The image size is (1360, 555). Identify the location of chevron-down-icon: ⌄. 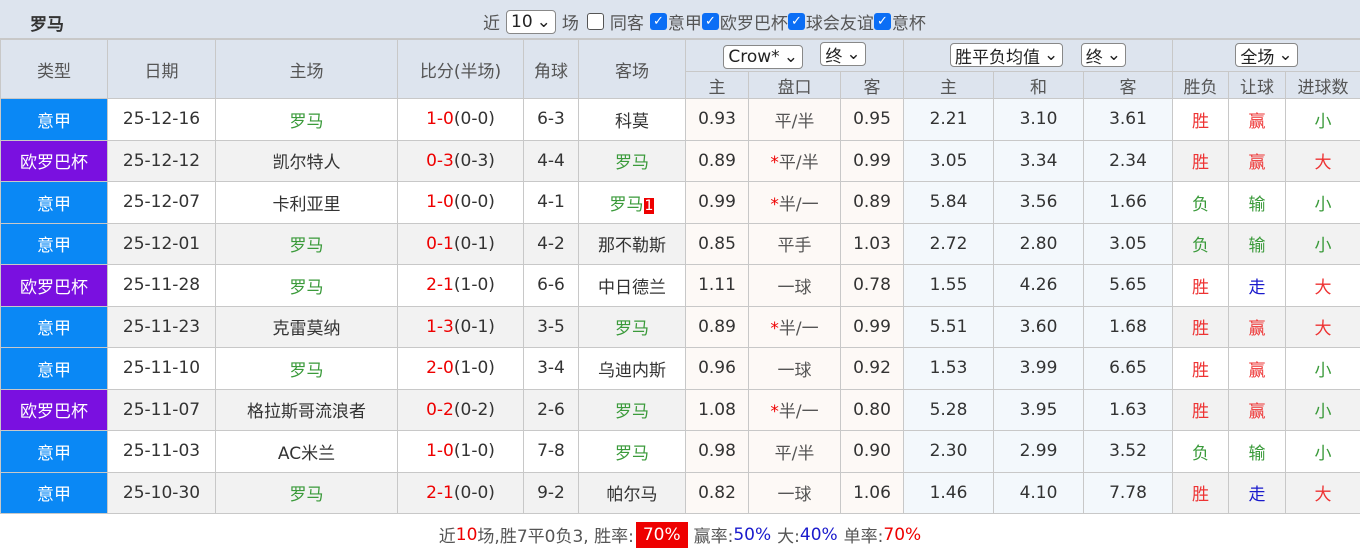
(1051, 55).